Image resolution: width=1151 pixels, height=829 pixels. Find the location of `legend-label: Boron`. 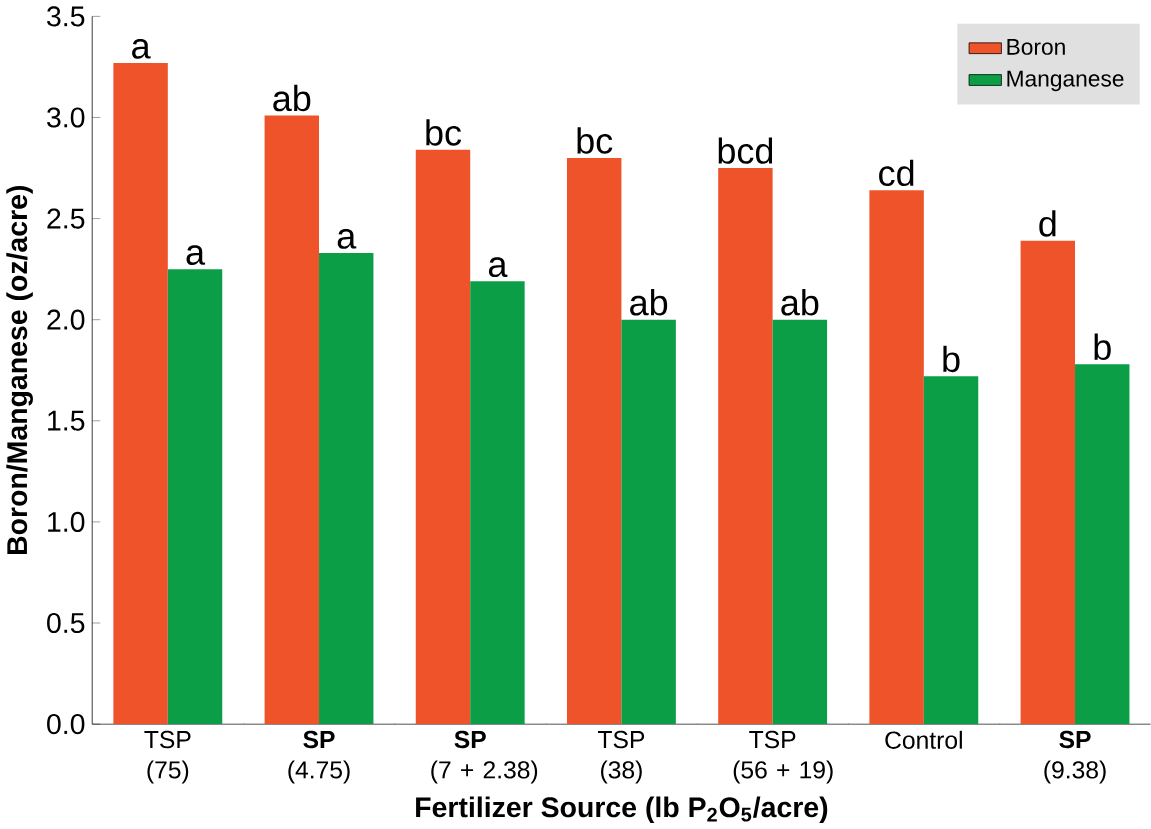

legend-label: Boron is located at coordinates (1036, 46).